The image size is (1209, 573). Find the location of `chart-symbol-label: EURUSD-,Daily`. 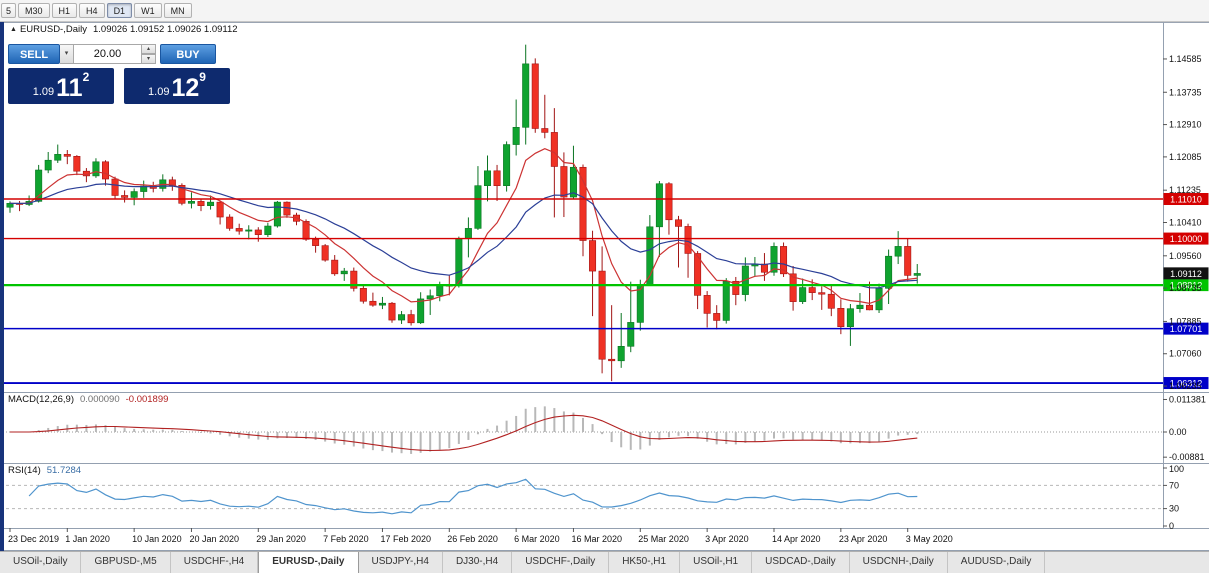

chart-symbol-label: EURUSD-,Daily is located at coordinates (53, 29).